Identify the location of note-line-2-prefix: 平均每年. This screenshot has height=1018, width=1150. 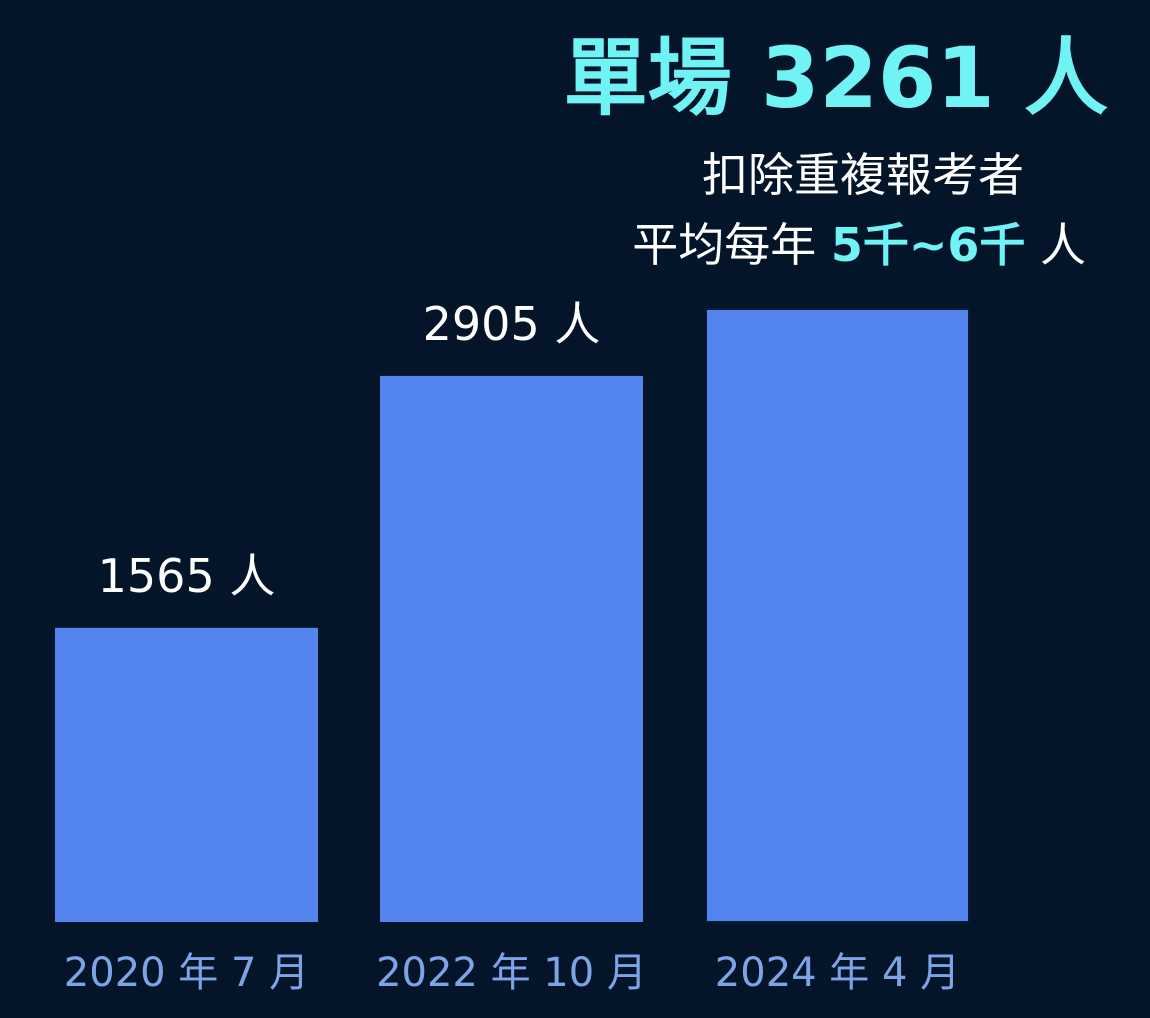
(724, 245).